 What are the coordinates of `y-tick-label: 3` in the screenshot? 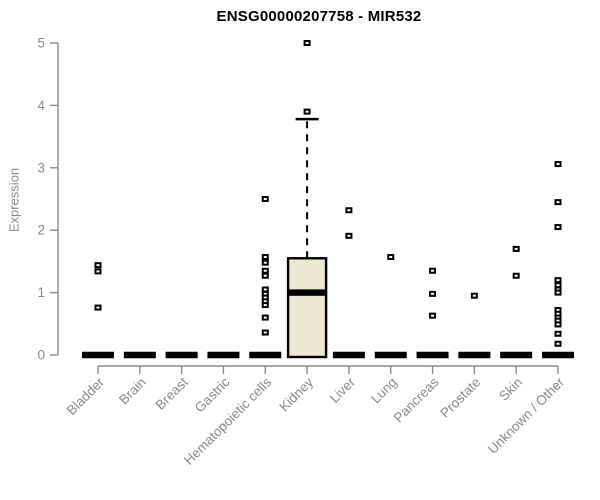 It's located at (41, 167).